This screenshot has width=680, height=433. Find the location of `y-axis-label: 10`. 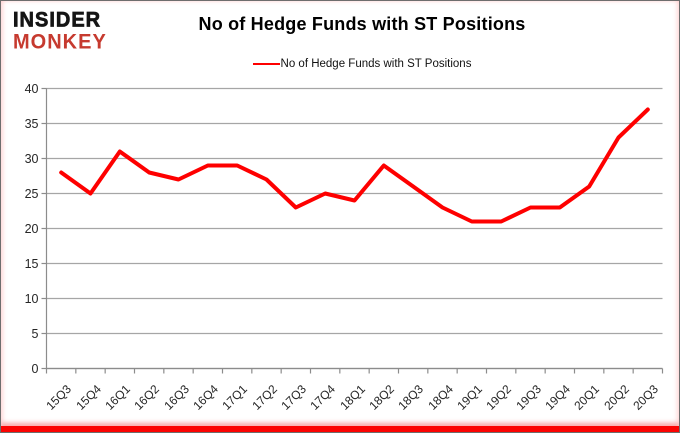

y-axis-label: 10 is located at coordinates (31, 298).